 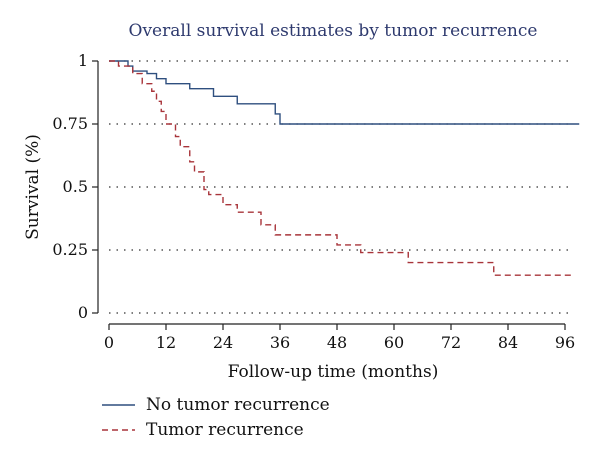 What do you see at coordinates (83, 60) in the screenshot?
I see `y-tick-label: 1` at bounding box center [83, 60].